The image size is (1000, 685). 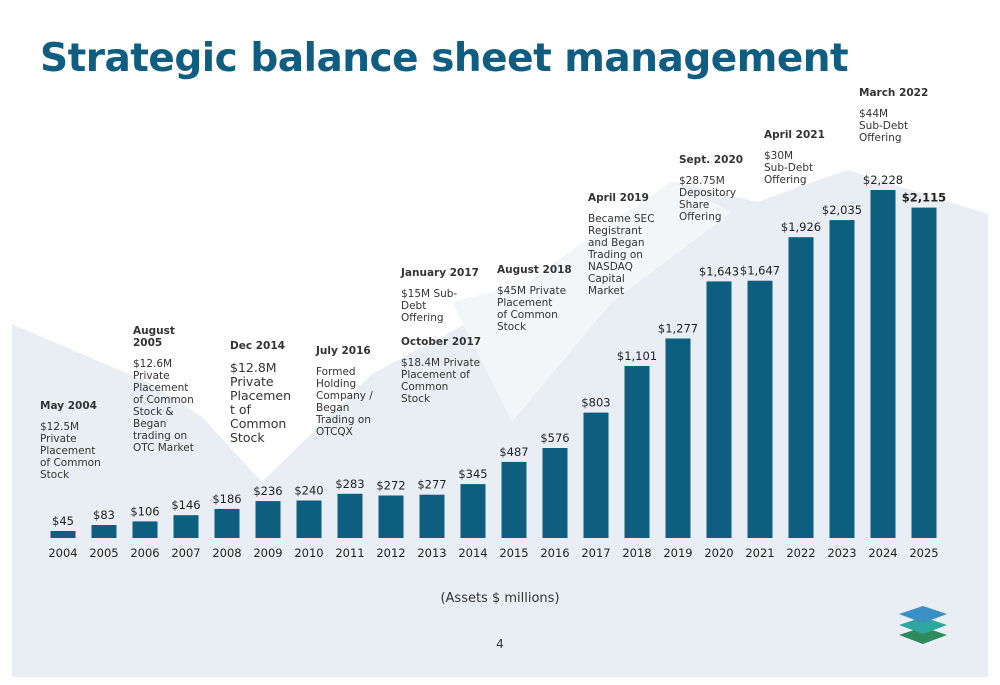 I want to click on bar-value-label: $240, so click(x=308, y=491).